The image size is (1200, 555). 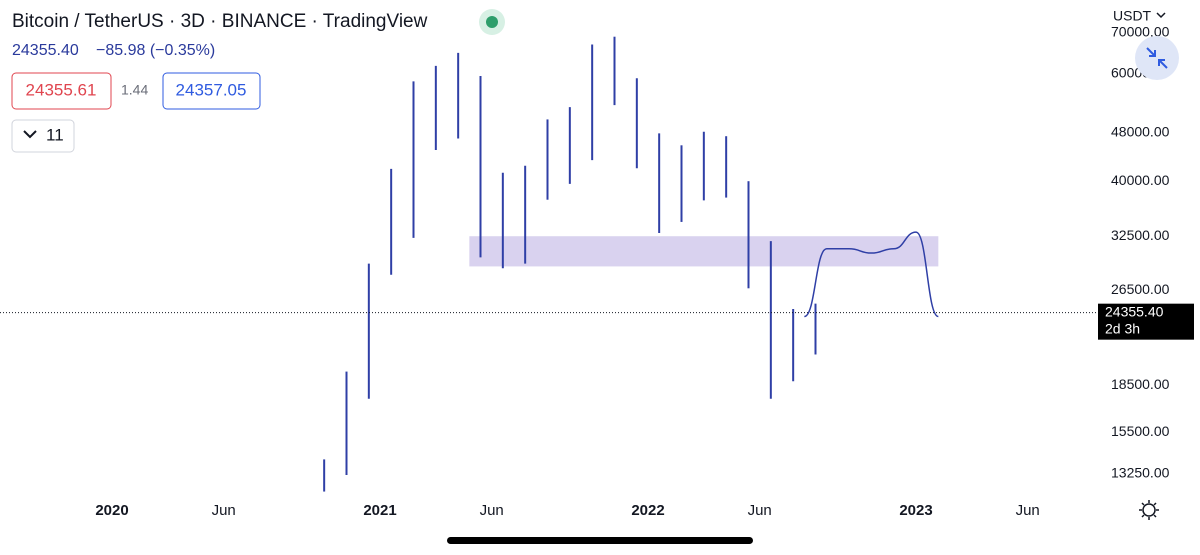 I want to click on last-price: 24355.40, so click(x=45, y=50).